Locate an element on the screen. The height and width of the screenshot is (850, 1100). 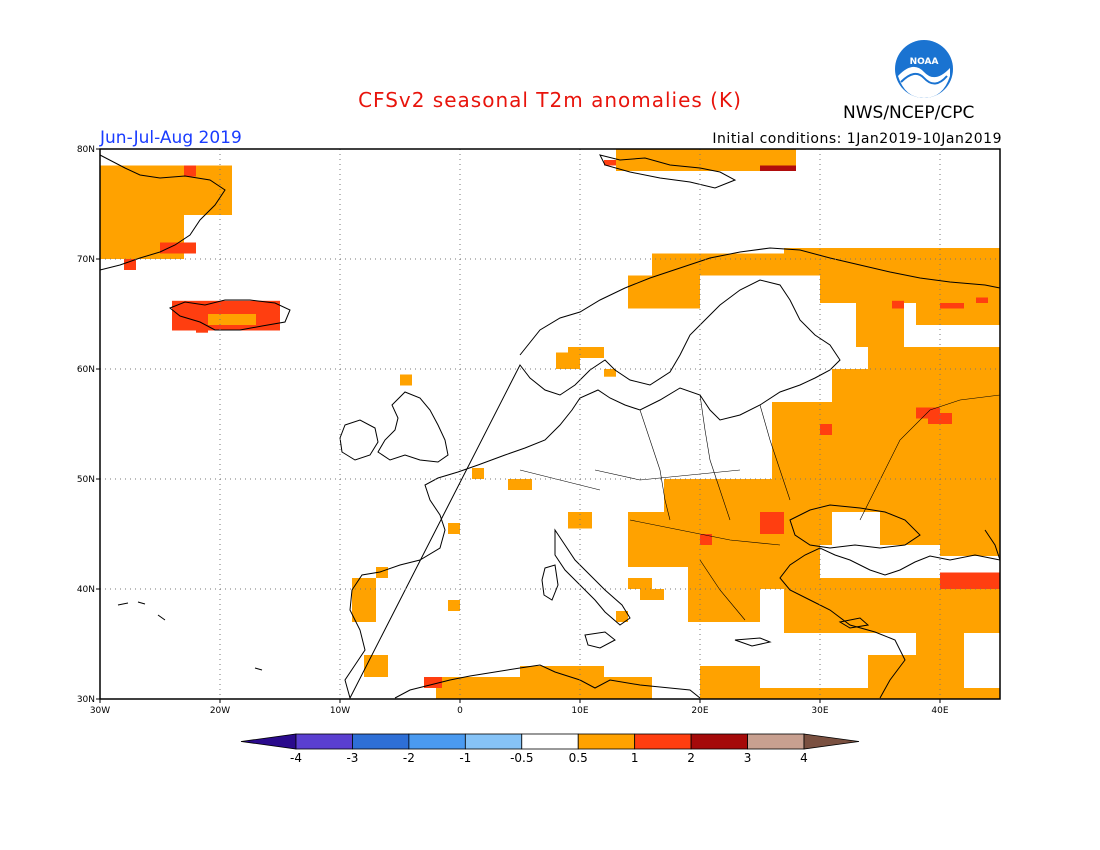
coastline-cyprus is located at coordinates (854, 623).